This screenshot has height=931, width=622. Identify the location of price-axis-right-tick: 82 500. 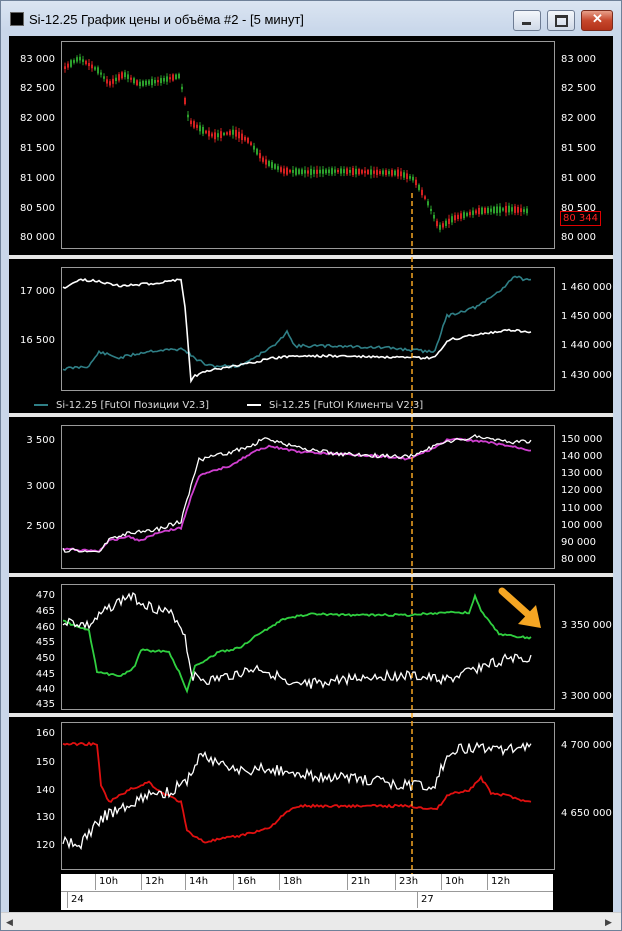
(578, 88).